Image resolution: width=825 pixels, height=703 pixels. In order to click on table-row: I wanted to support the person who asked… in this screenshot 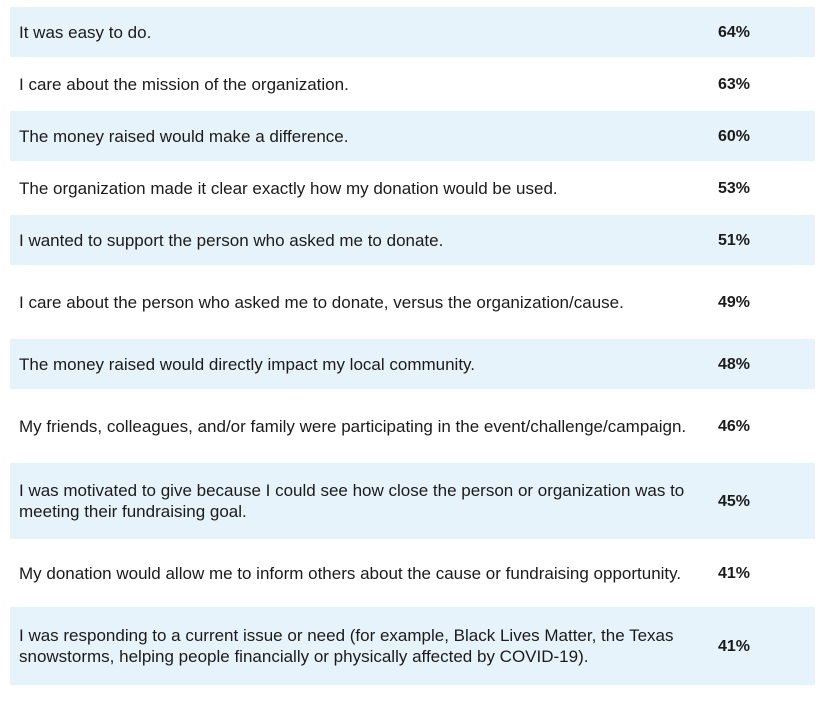, I will do `click(412, 241)`.